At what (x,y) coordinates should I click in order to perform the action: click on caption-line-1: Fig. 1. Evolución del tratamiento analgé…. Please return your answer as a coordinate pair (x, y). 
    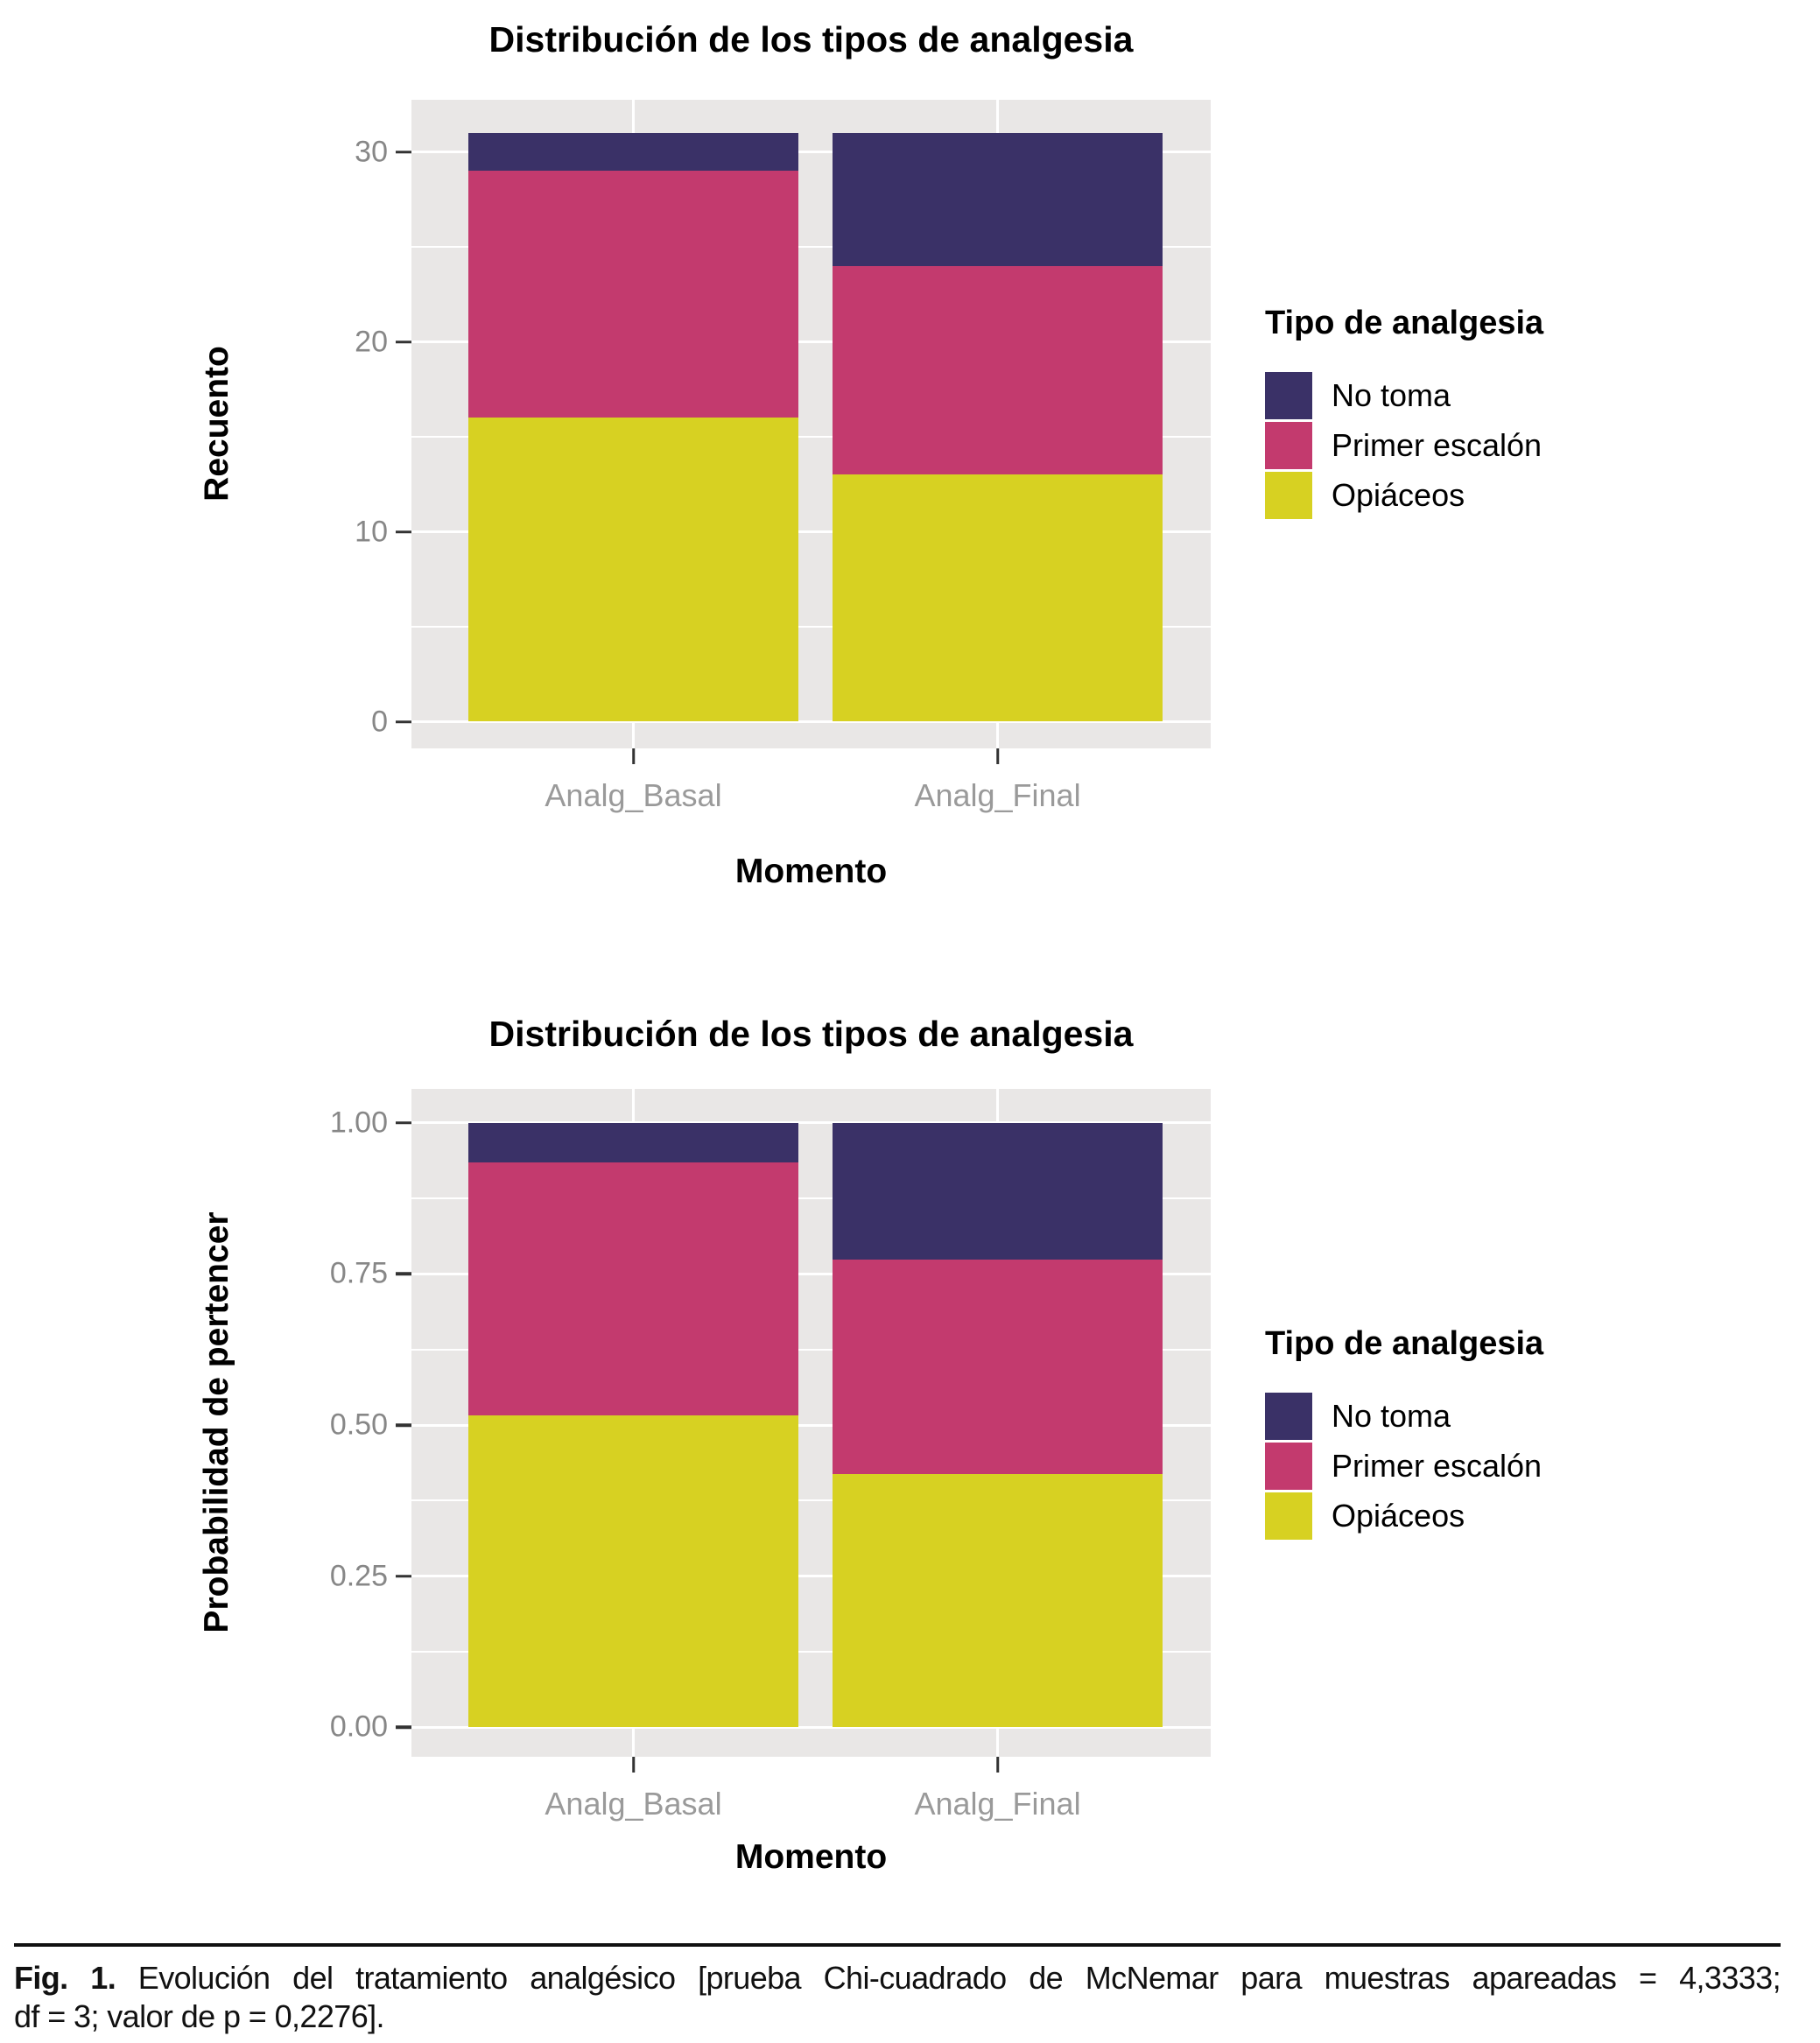
    Looking at the image, I should click on (897, 1978).